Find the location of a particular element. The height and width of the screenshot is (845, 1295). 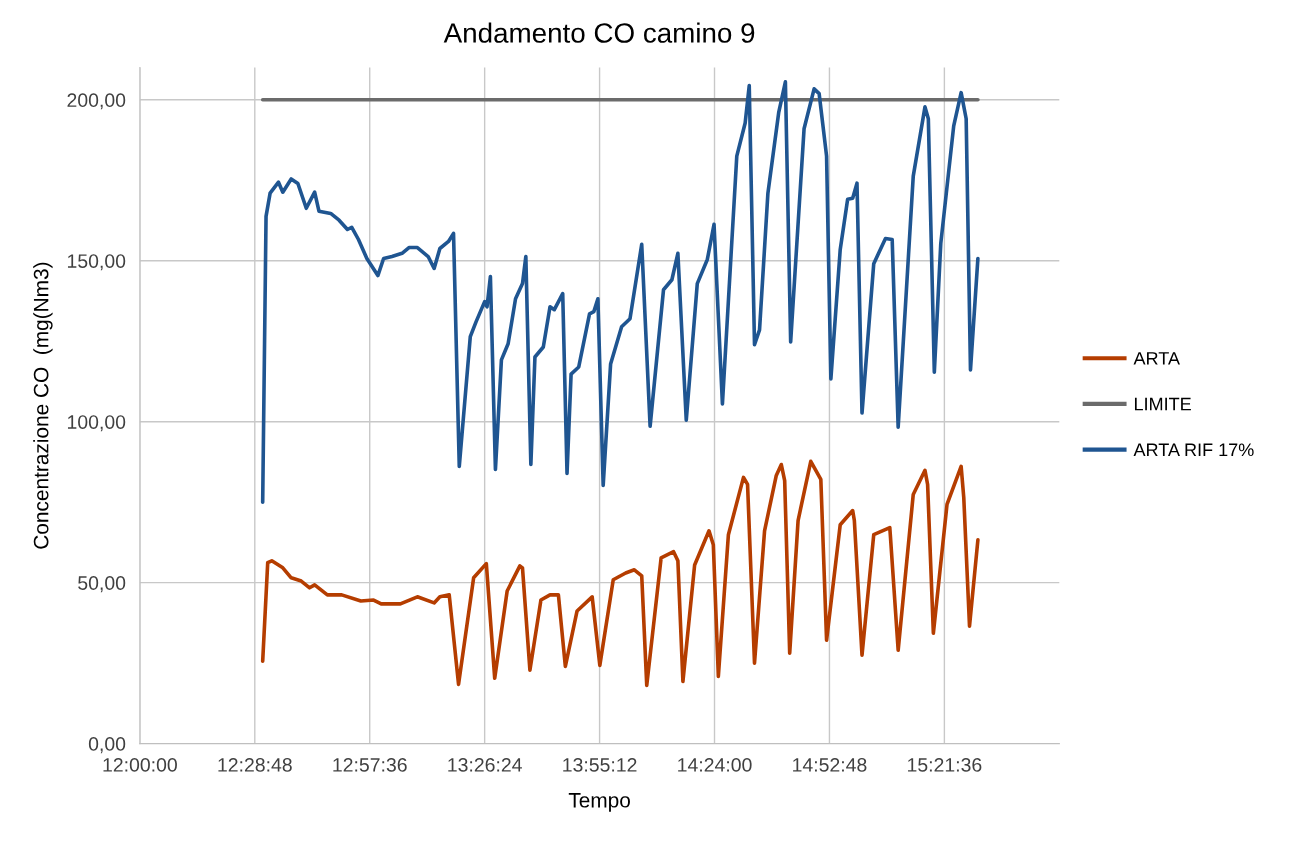

x-tick-label: 12:00:00 is located at coordinates (140, 765).